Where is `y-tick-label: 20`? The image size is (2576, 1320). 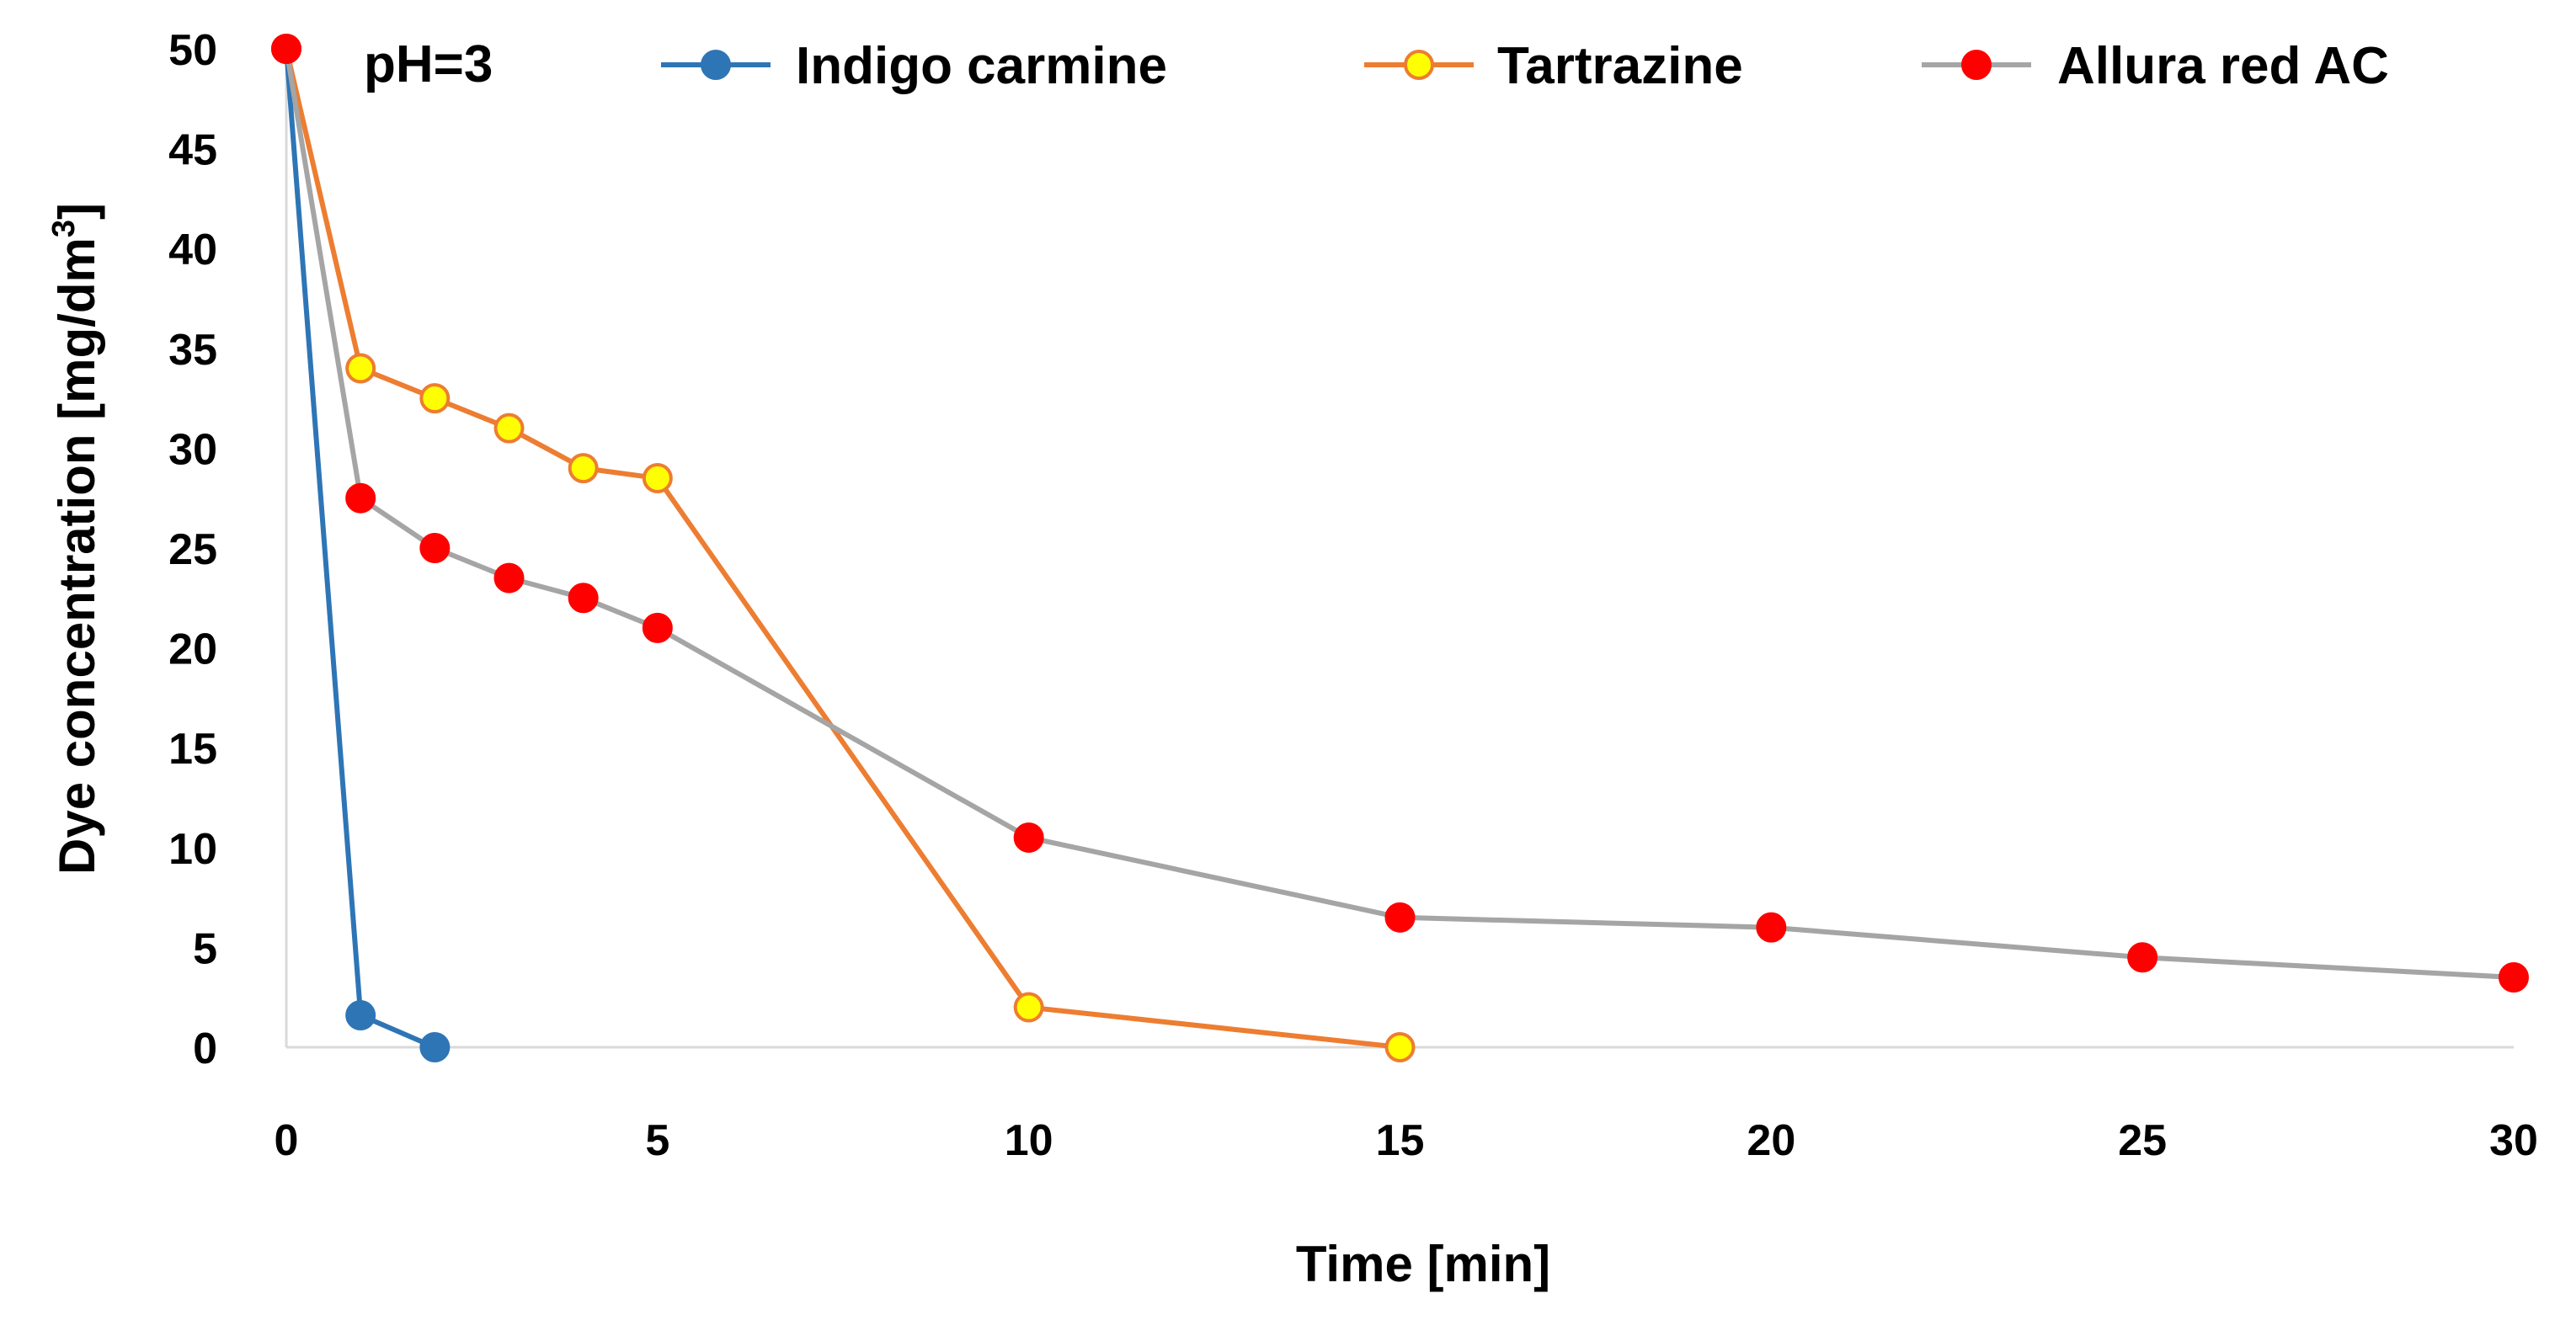
y-tick-label: 20 is located at coordinates (192, 650).